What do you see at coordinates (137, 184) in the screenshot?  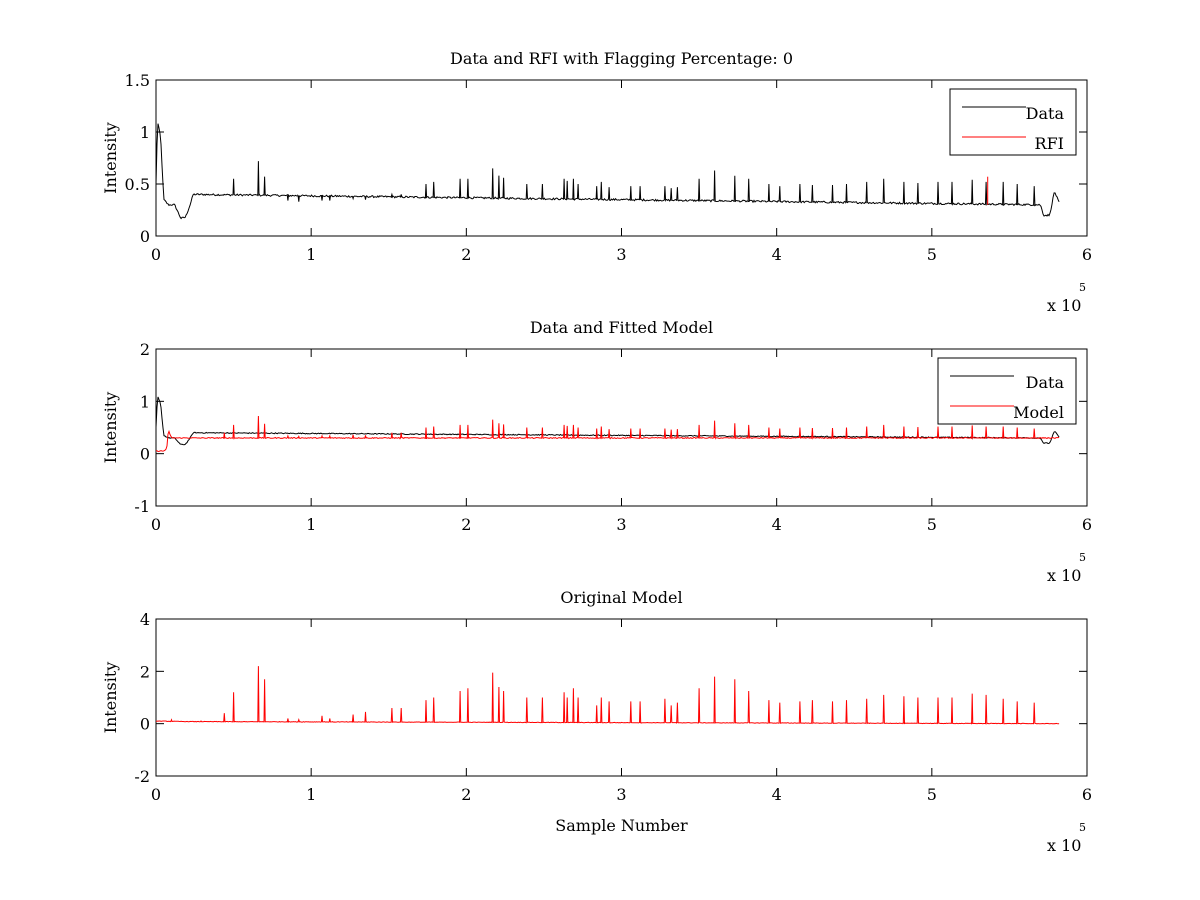 I see `y-tick-label: 0.5` at bounding box center [137, 184].